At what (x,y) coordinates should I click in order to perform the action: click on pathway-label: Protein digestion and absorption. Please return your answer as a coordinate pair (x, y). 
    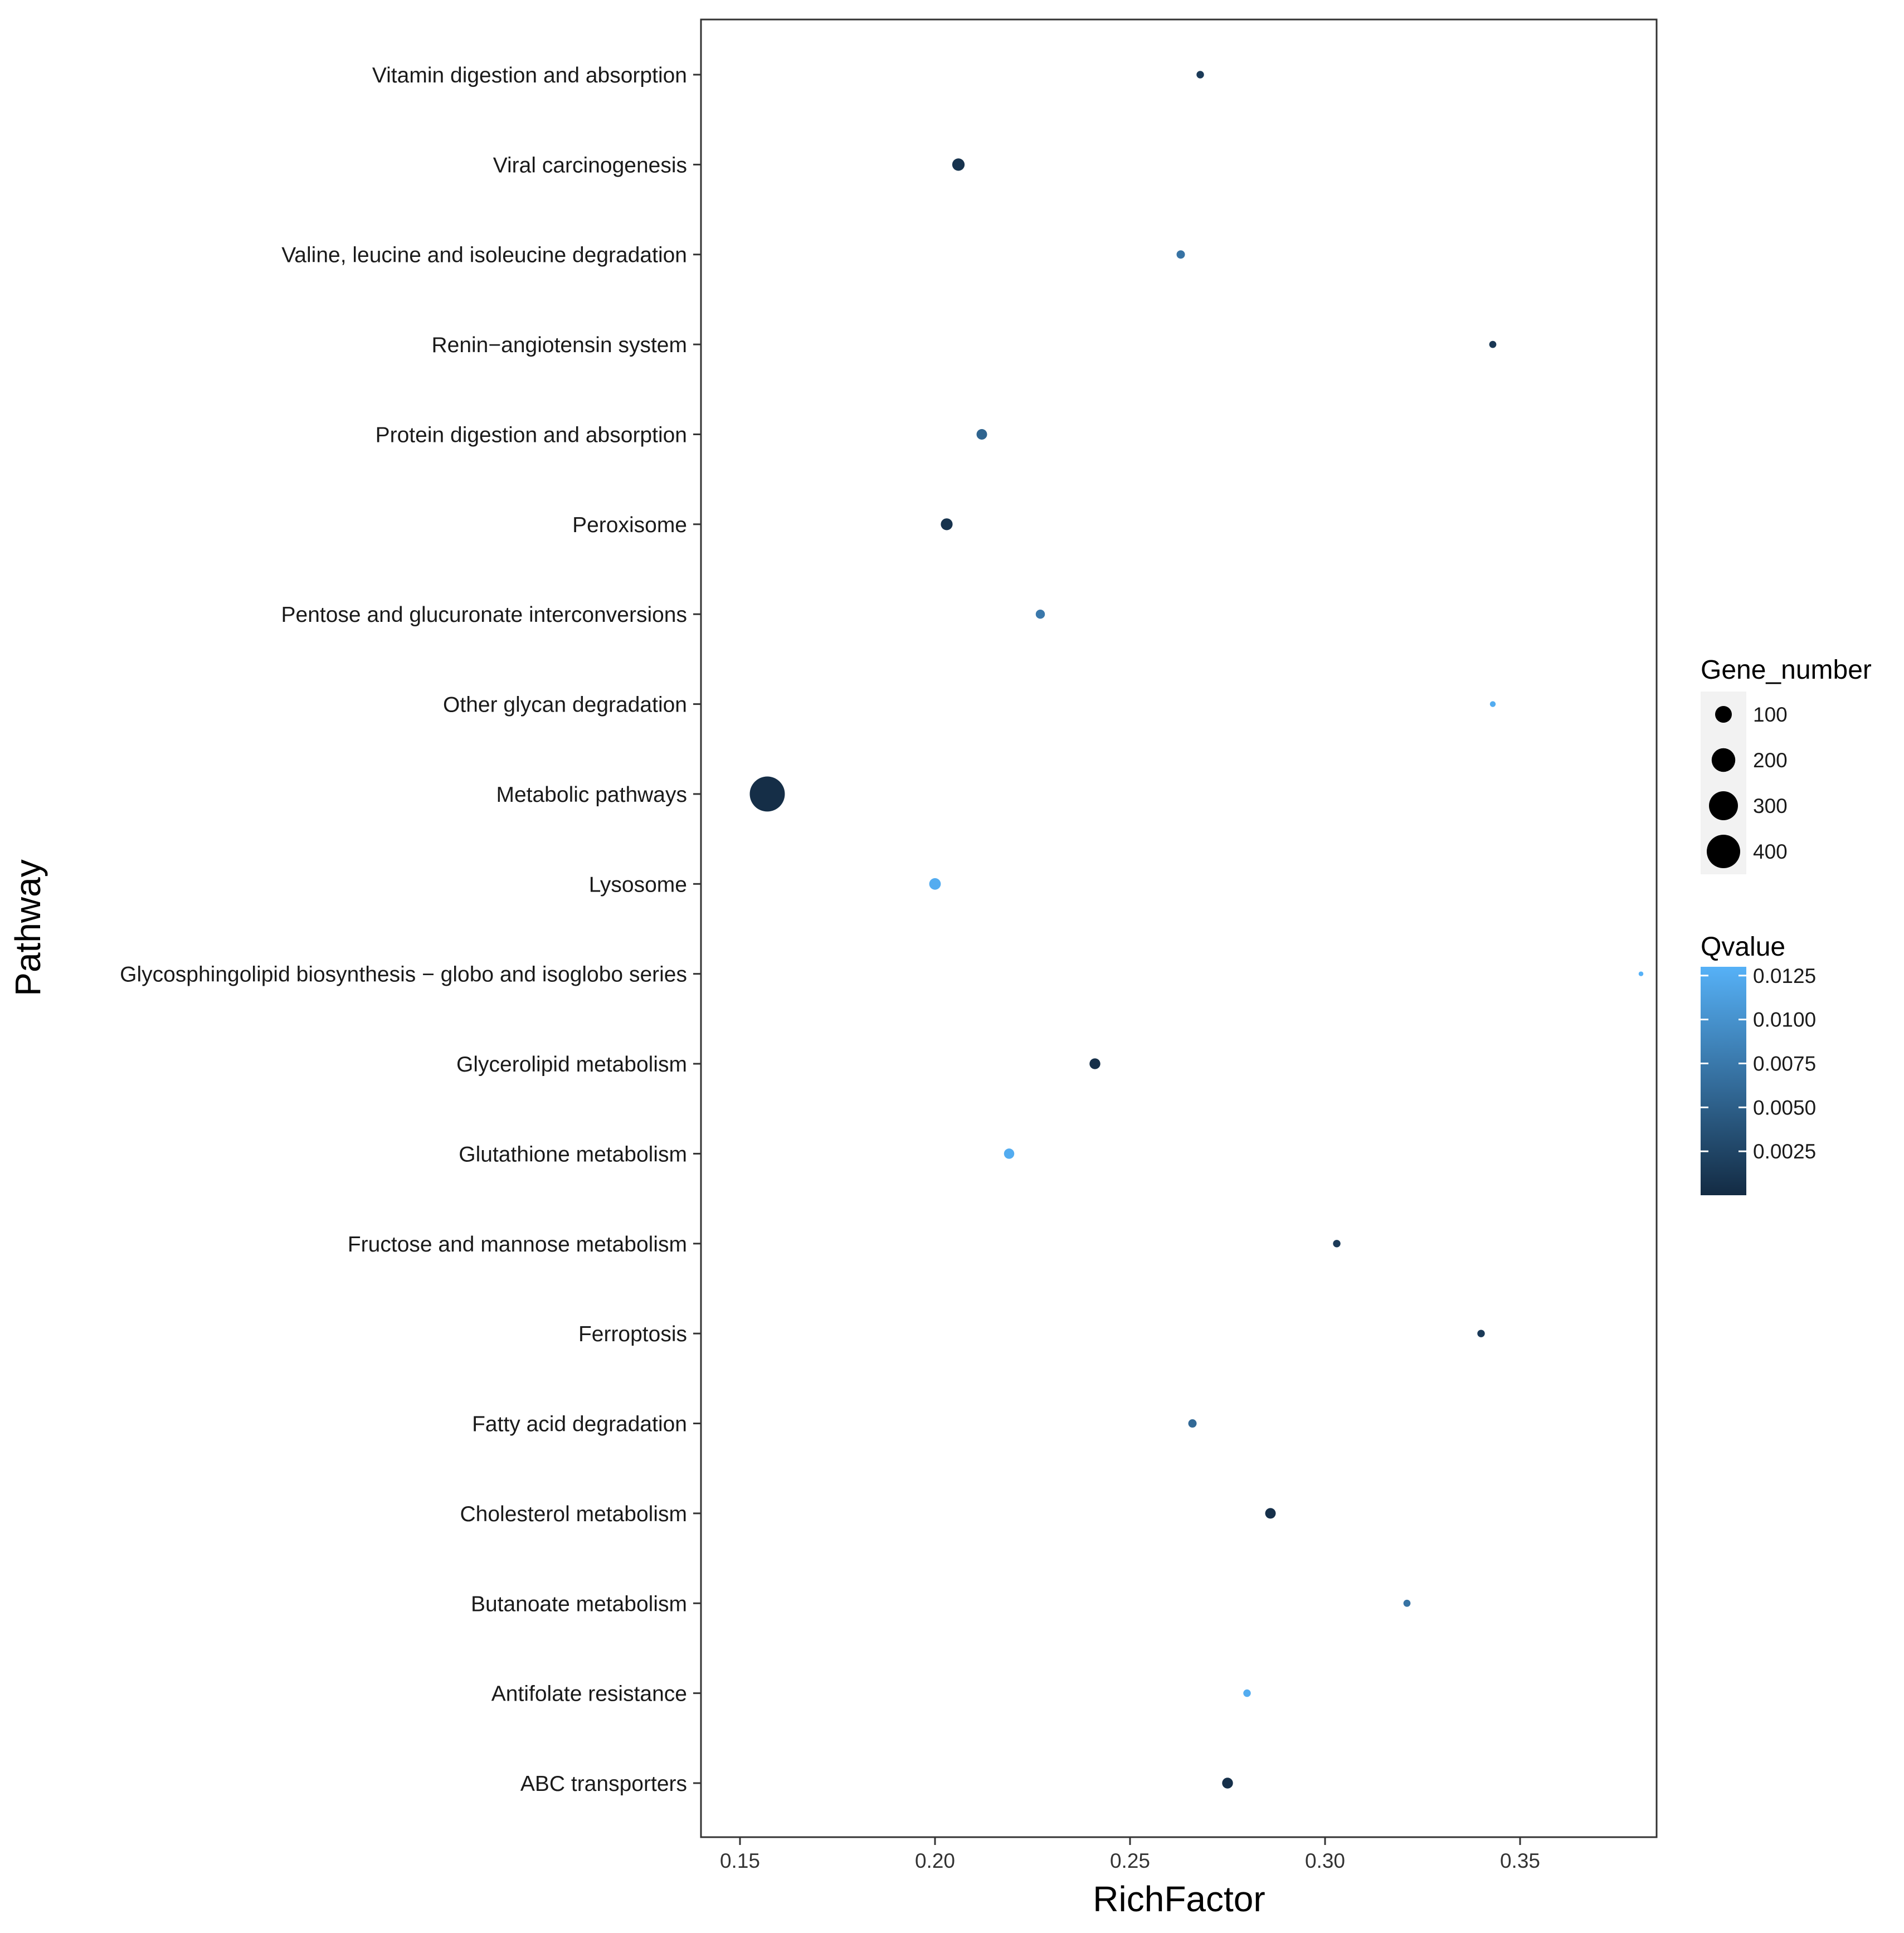
    Looking at the image, I should click on (531, 435).